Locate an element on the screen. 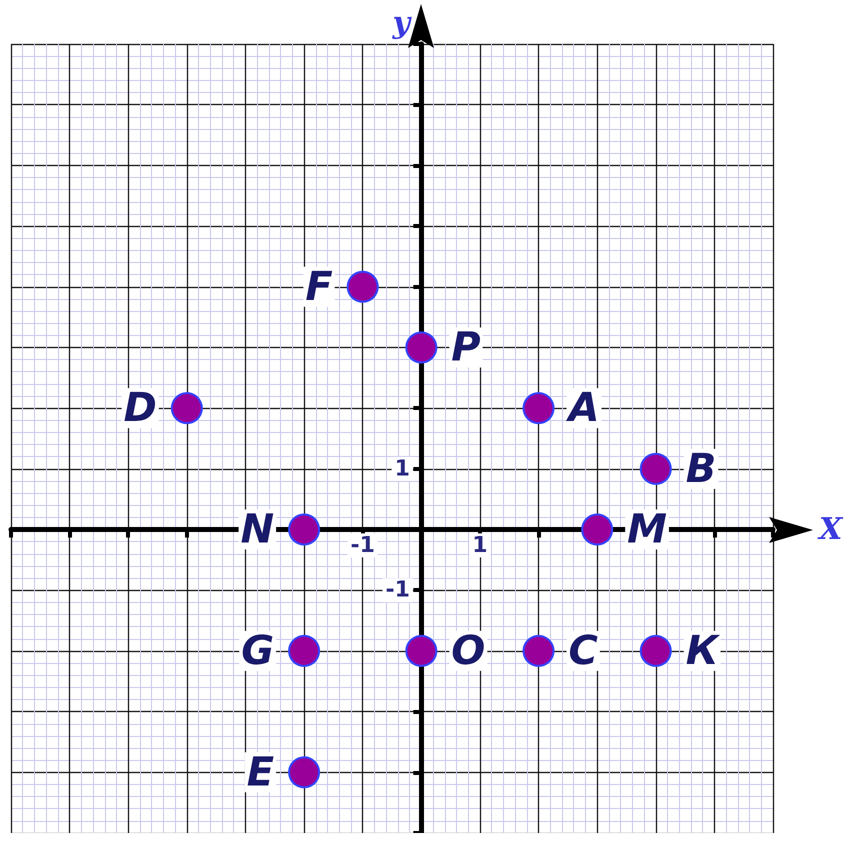  x-axis-title: X is located at coordinates (830, 530).